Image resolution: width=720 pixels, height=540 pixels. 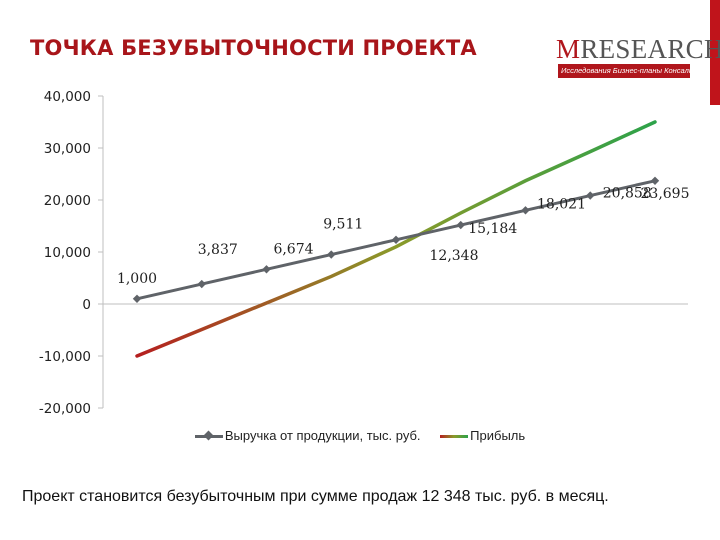 I want to click on legend-item-revenue: Выручка от продукции, тыс. руб., so click(x=307, y=435).